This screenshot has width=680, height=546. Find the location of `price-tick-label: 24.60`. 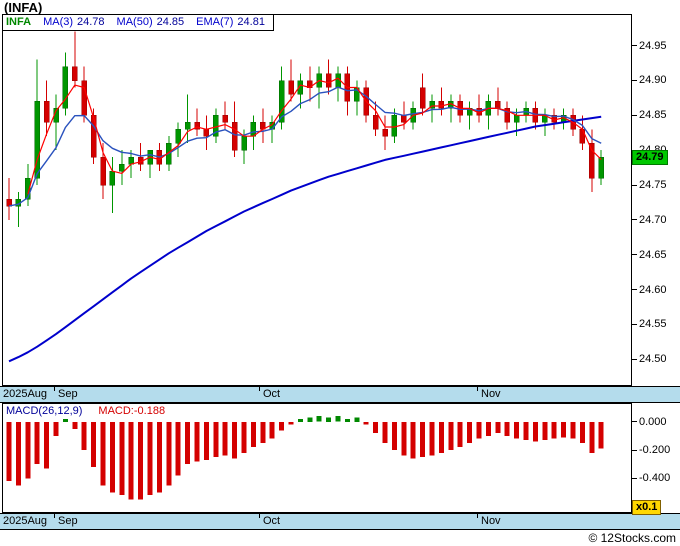

price-tick-label: 24.60 is located at coordinates (653, 289).